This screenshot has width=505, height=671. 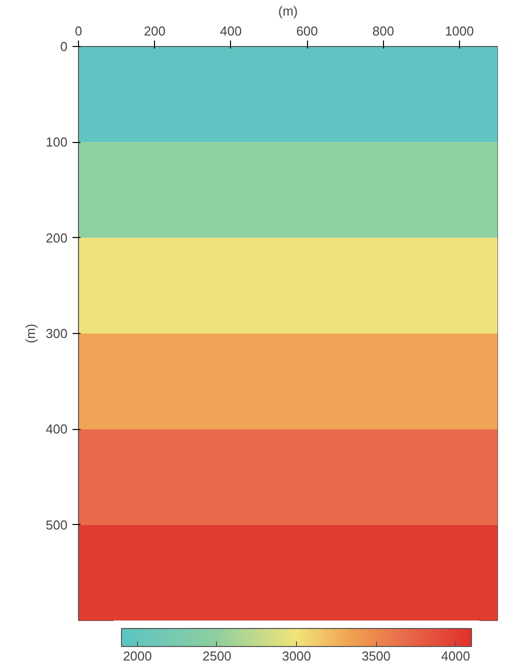 I want to click on y-tick-label: 400, so click(x=57, y=429).